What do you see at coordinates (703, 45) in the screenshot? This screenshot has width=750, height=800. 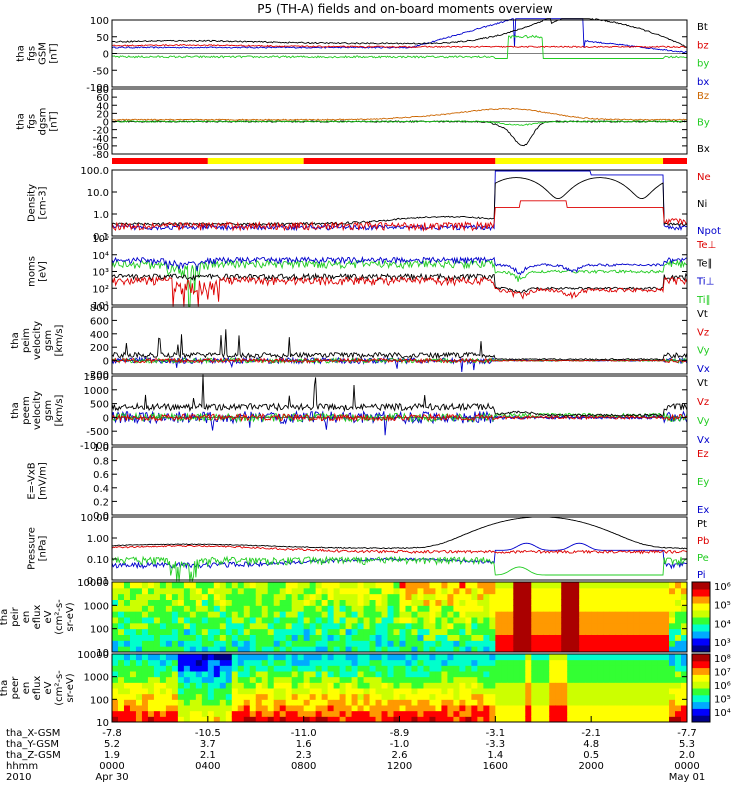 I see `legend-bz: bz` at bounding box center [703, 45].